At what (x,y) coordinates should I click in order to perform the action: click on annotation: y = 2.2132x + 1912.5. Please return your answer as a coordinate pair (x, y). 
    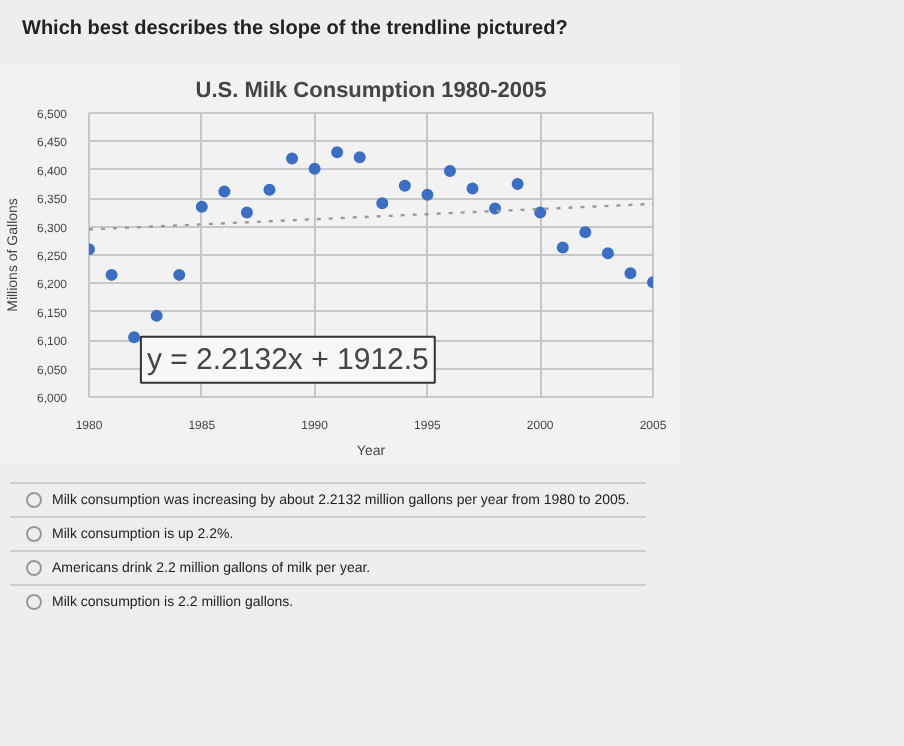
    Looking at the image, I should click on (287, 359).